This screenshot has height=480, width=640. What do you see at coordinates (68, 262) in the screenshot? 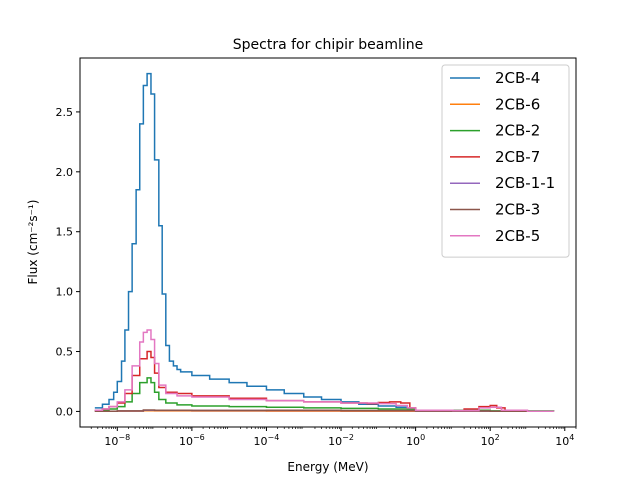
I see `y-axis-ticks: 0.0 0.5 1.0 1.5 2.0 2.5` at bounding box center [68, 262].